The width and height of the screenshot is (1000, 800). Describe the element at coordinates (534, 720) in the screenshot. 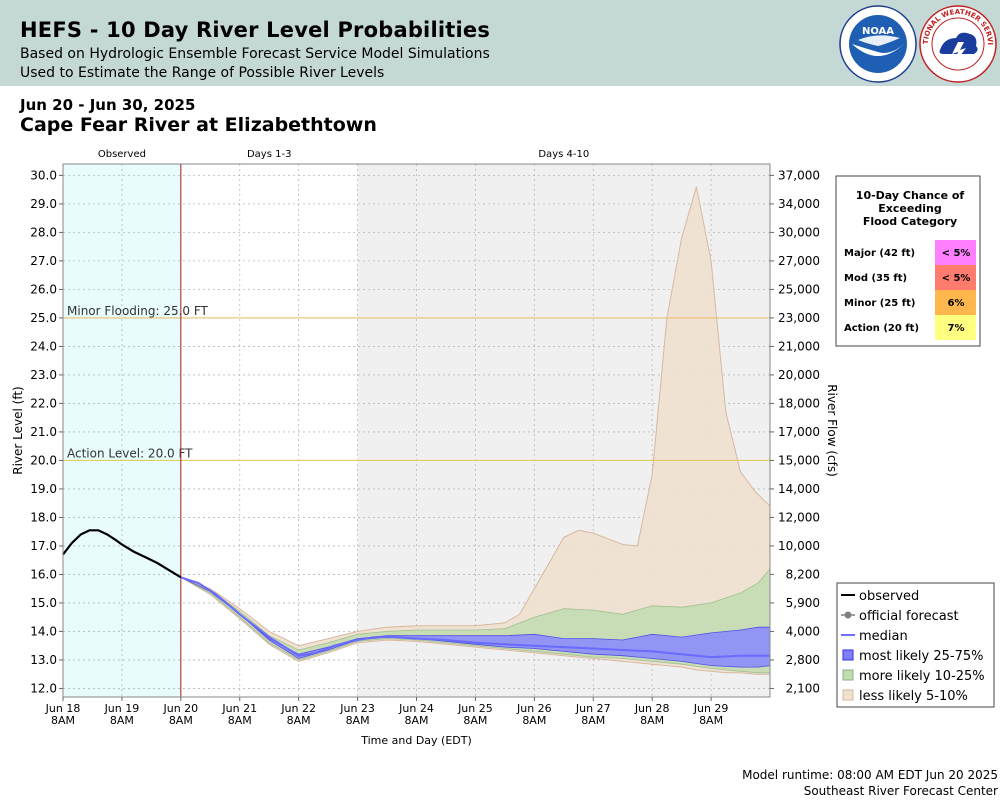

I see `x-tick-time-8: 8AM` at that location.